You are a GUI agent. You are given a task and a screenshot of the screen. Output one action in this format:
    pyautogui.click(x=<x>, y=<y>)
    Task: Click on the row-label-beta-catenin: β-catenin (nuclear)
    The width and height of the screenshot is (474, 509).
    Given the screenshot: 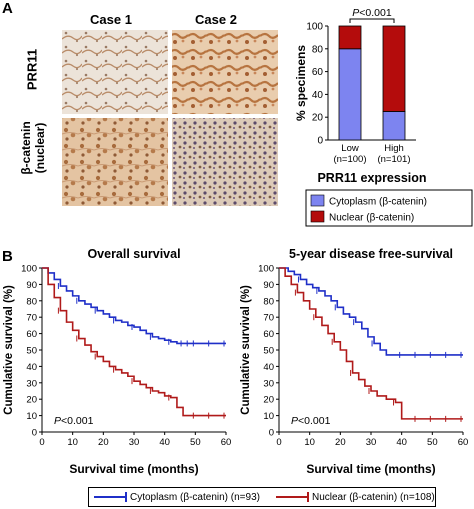 What is the action you would take?
    pyautogui.click(x=33, y=148)
    